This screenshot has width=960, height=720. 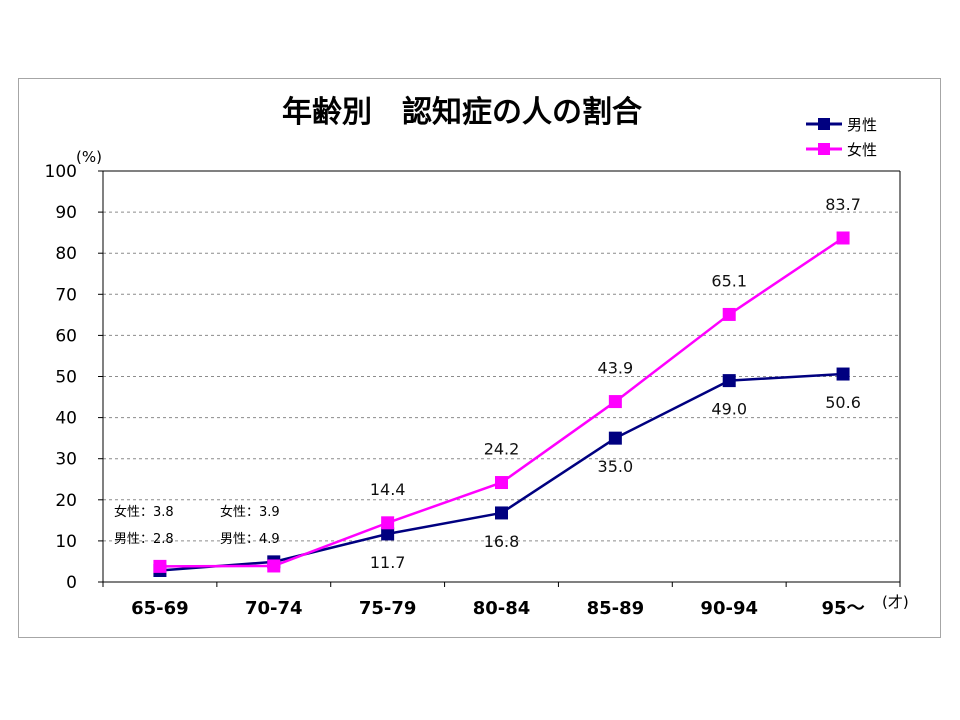 I want to click on legend: 男性 女性, so click(x=841, y=137).